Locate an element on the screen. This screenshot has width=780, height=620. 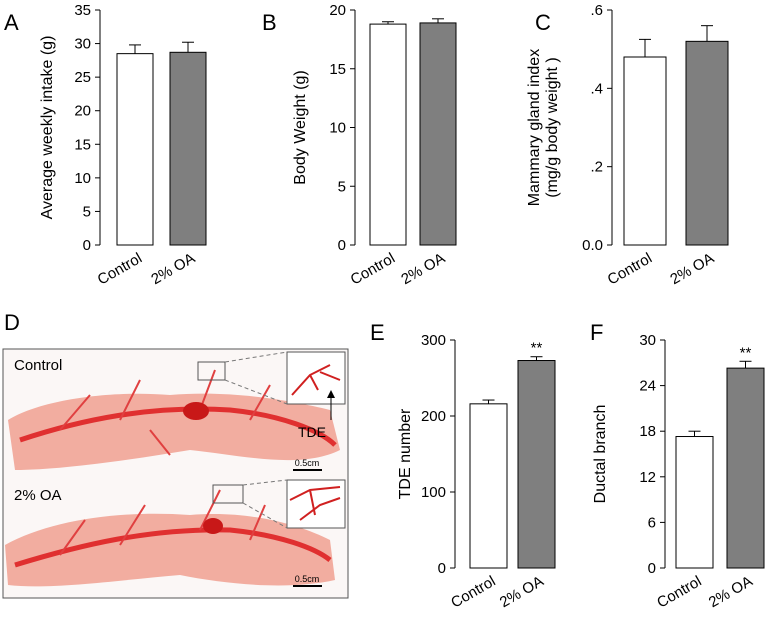
image-label: Control is located at coordinates (38, 365).